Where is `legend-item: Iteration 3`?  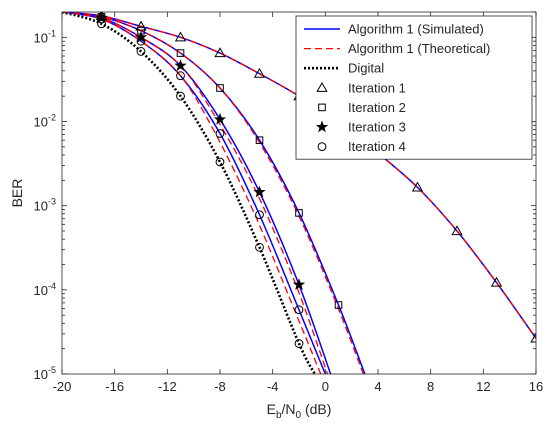 legend-item: Iteration 3 is located at coordinates (360, 127).